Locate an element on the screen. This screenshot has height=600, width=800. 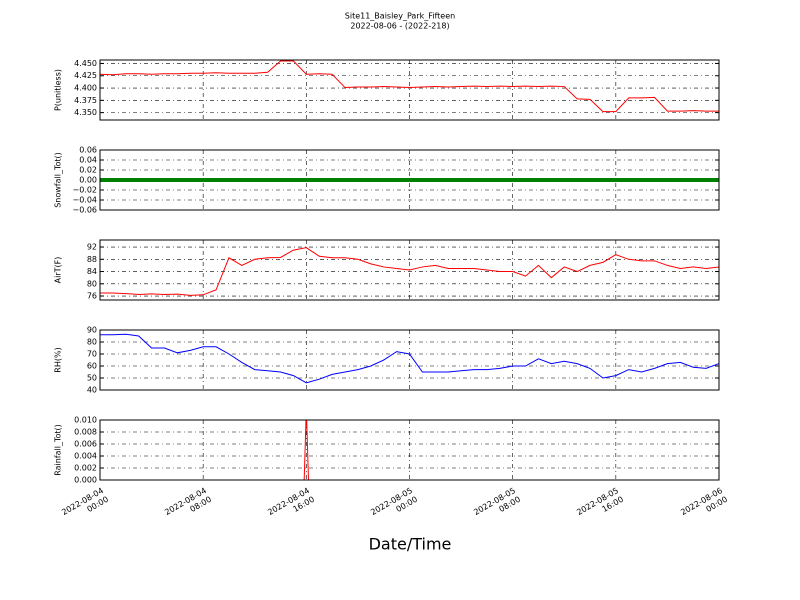
y-axis-label: RH(%) is located at coordinates (58, 359).